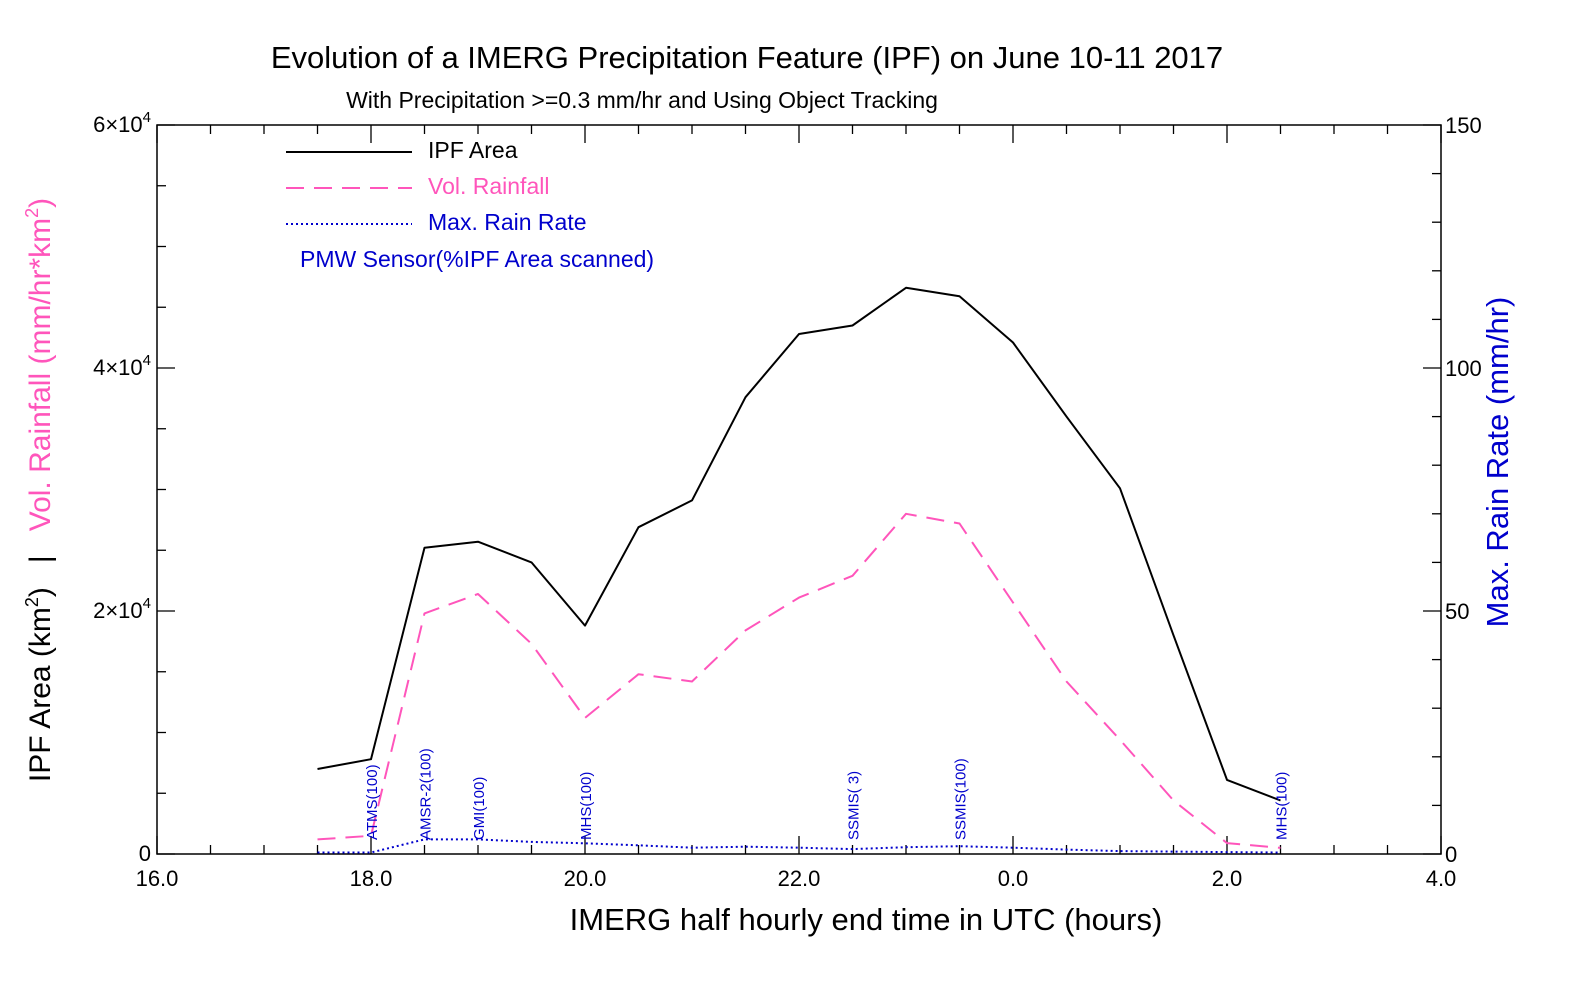  What do you see at coordinates (32, 213) in the screenshot?
I see `y-label-volrain-sup: 2` at bounding box center [32, 213].